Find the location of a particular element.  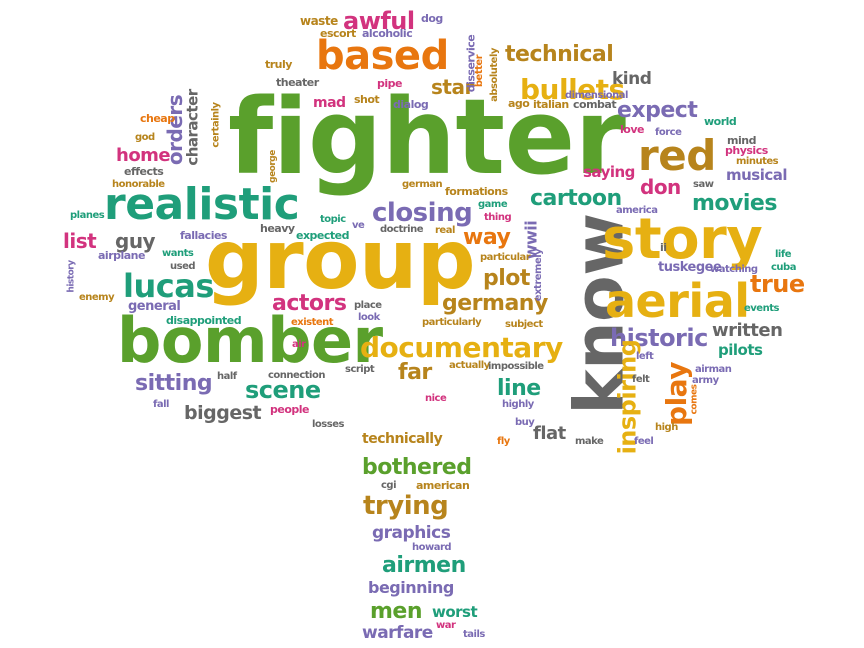

word-disappointed: disappointed is located at coordinates (204, 320).